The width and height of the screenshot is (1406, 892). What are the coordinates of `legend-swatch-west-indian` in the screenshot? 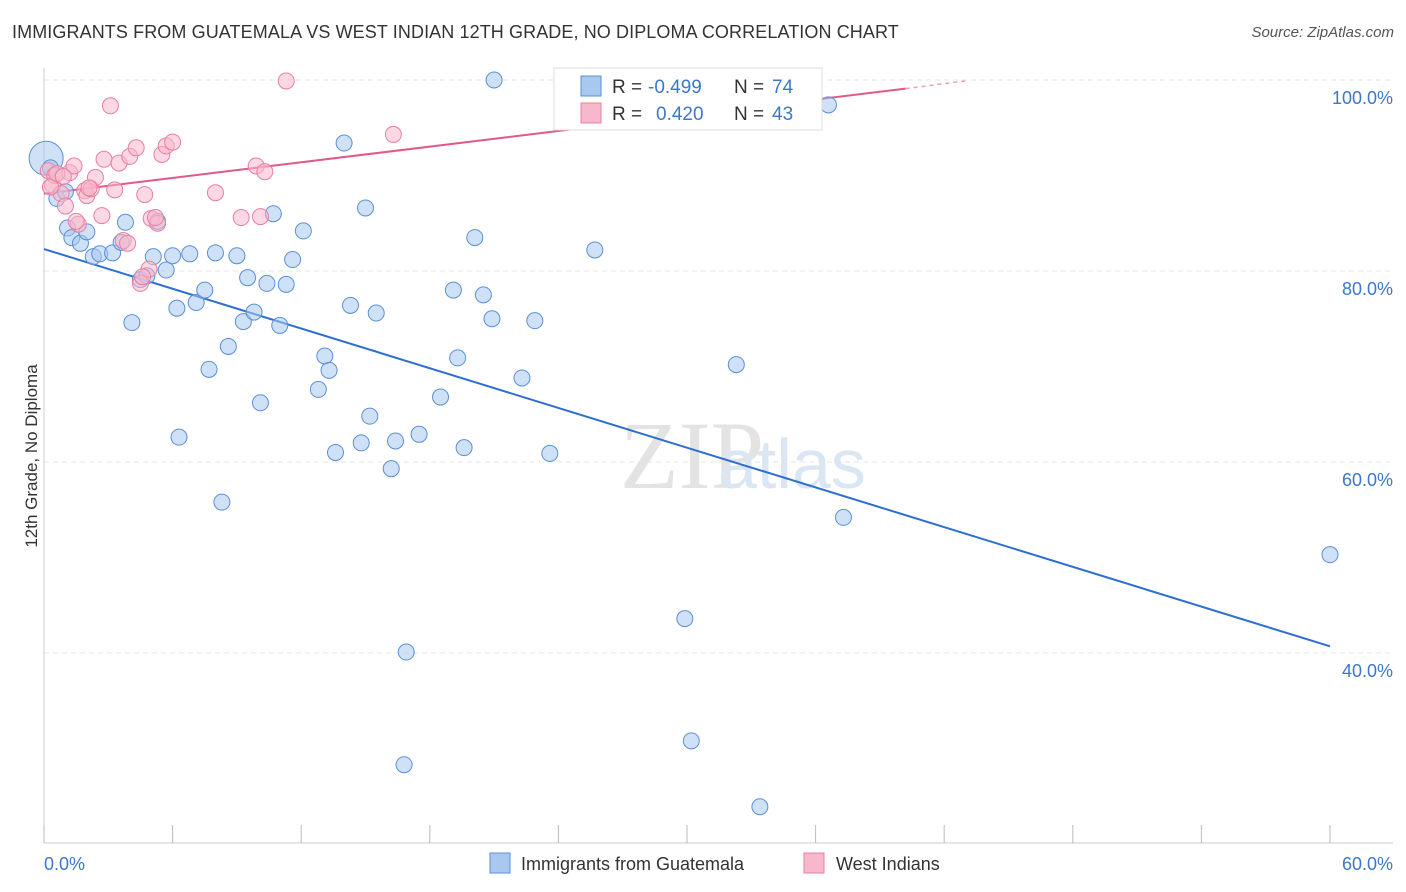 It's located at (814, 863).